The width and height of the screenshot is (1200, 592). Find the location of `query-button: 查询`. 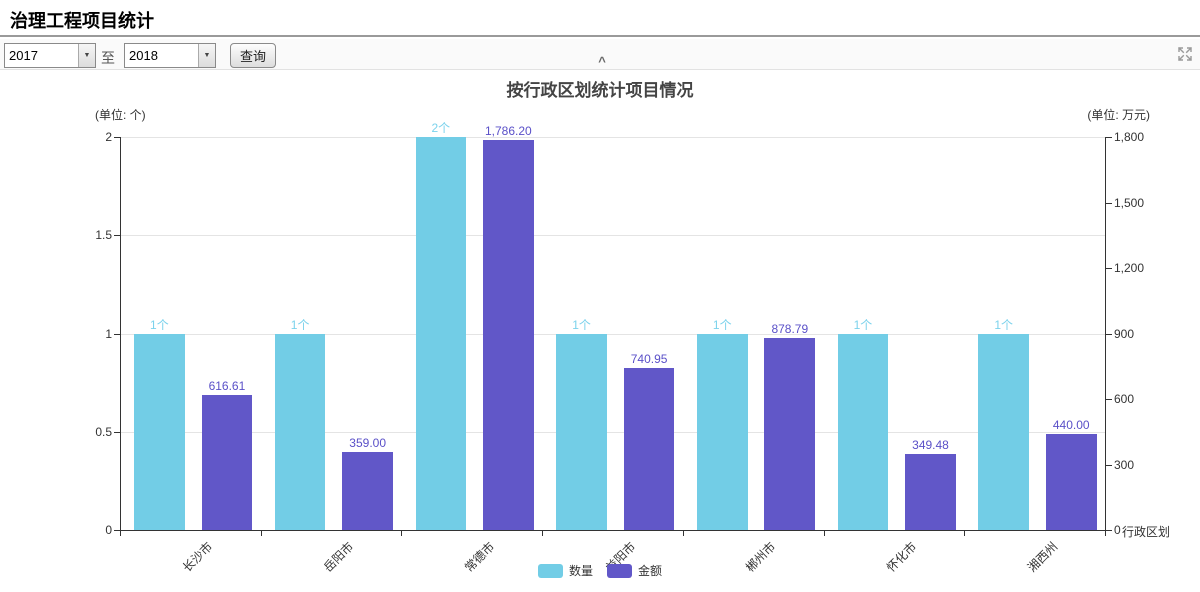

query-button: 查询 is located at coordinates (253, 55).